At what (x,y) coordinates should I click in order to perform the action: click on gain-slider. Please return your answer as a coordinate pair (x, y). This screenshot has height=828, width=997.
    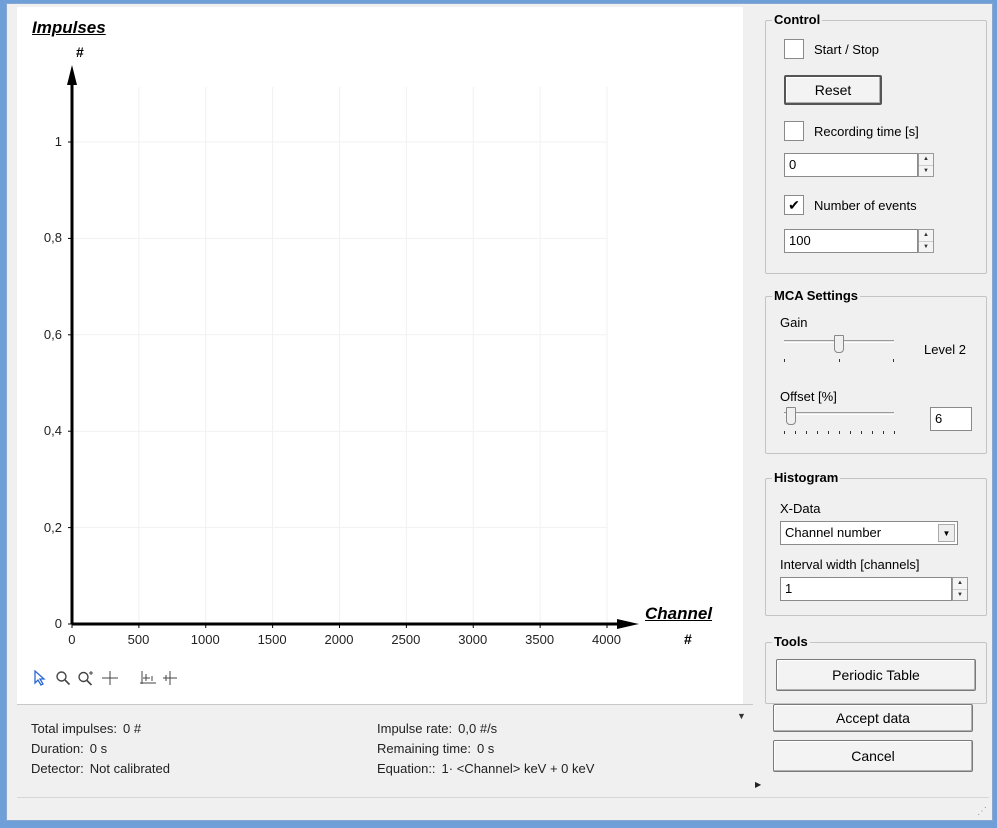
    Looking at the image, I should click on (839, 350).